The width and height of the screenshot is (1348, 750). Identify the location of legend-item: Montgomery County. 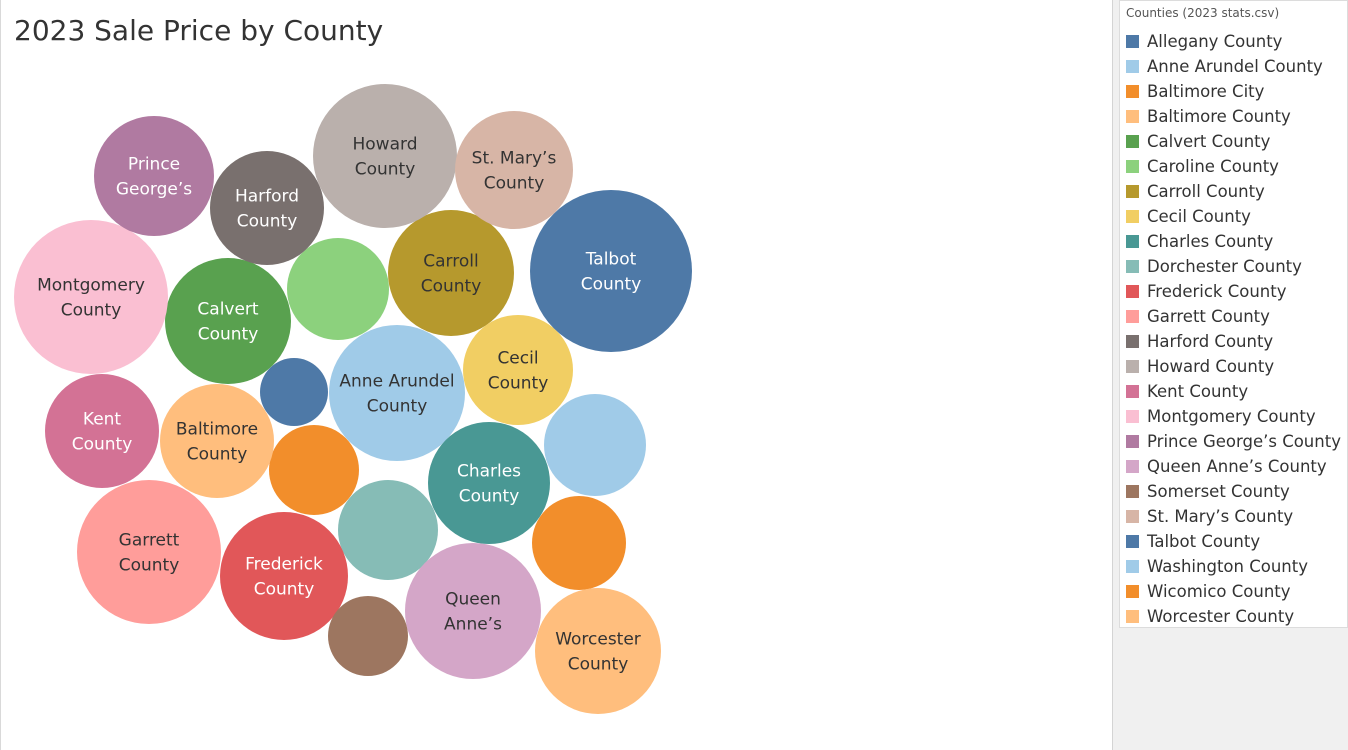
(1230, 416).